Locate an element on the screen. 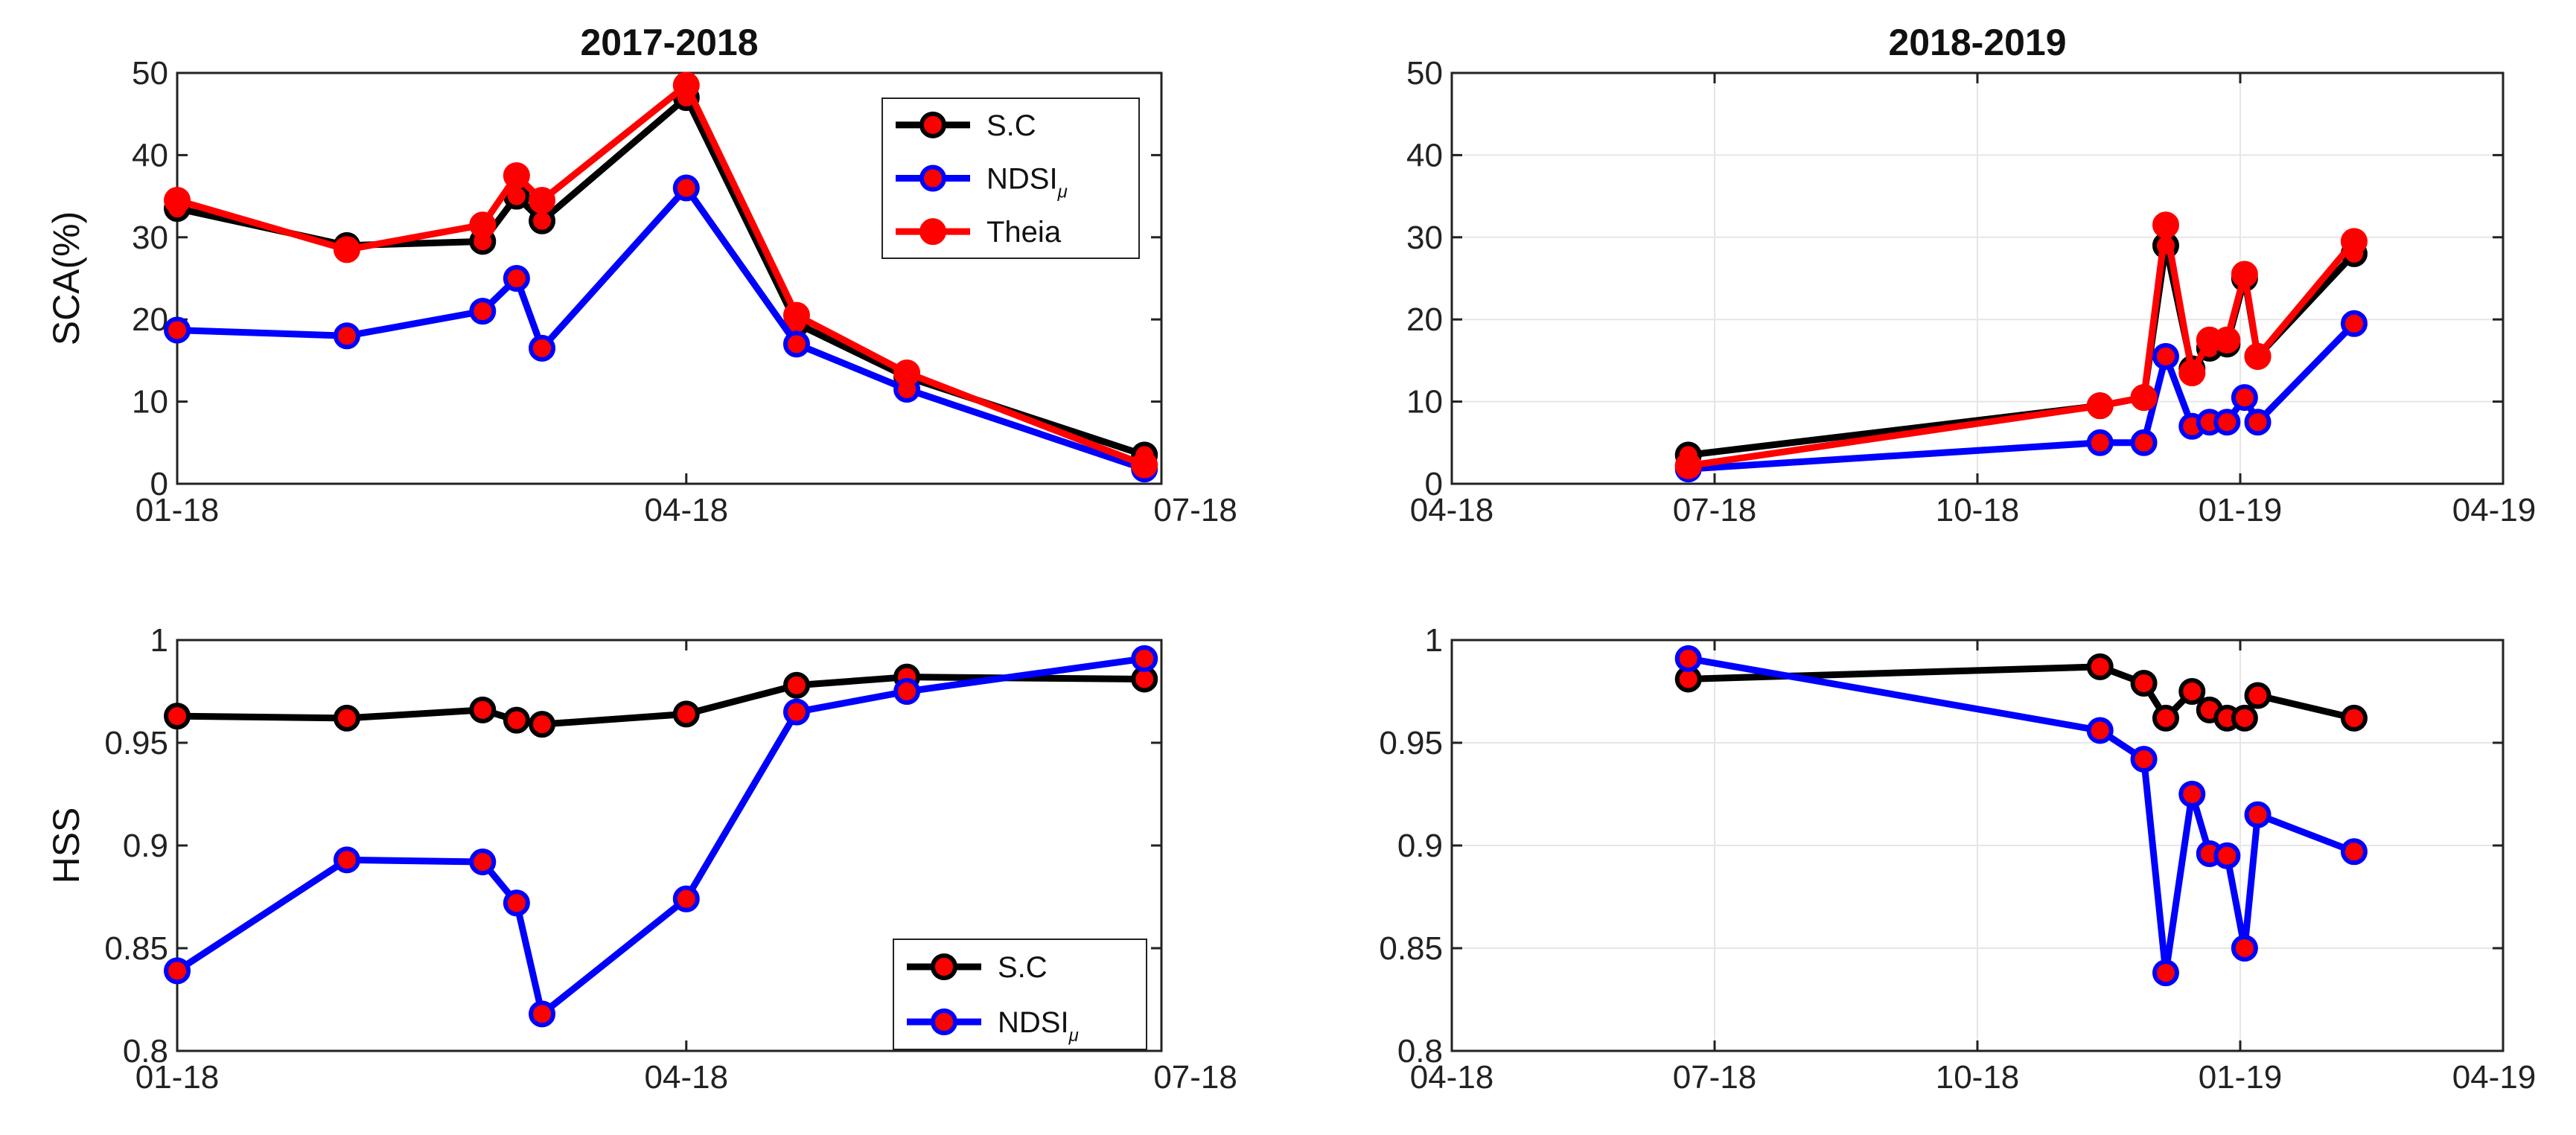 This screenshot has width=2576, height=1135. y-axis-label: SCA(%) is located at coordinates (66, 278).